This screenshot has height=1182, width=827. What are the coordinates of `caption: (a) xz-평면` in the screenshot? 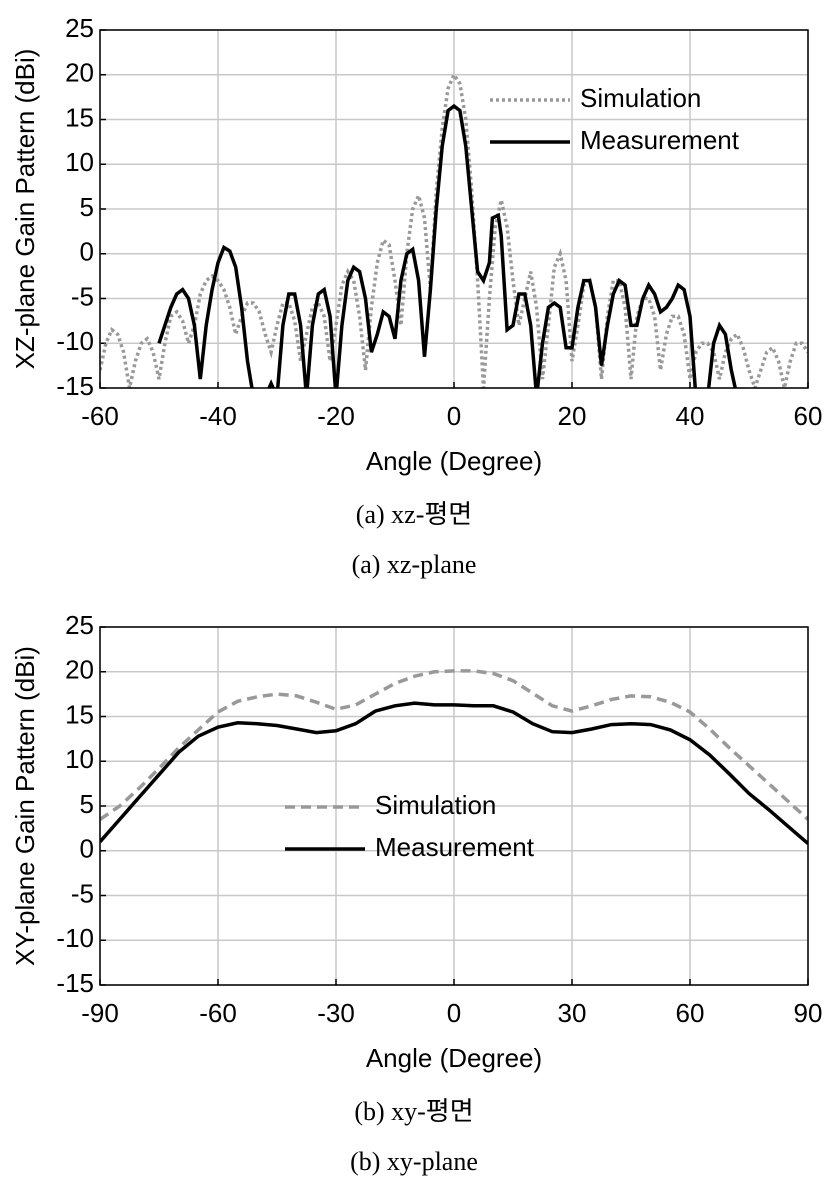 It's located at (414, 514).